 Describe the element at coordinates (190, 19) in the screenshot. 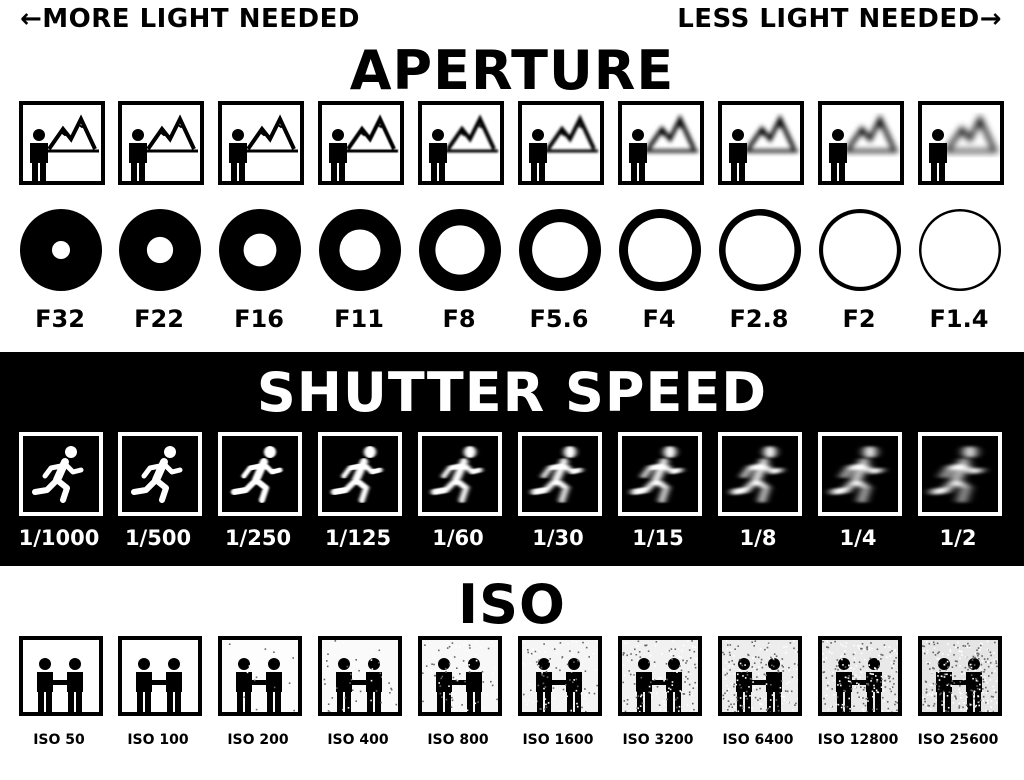

I see `more-light-needed-label: ←MORE LIGHT NEEDED` at that location.